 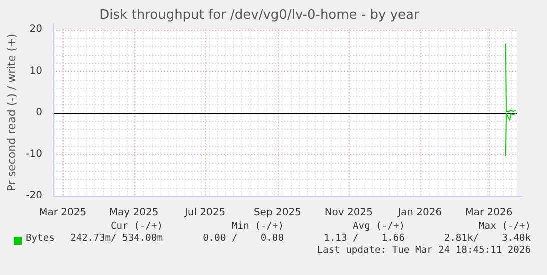 What do you see at coordinates (260, 16) in the screenshot?
I see `chart-title: Disk throughput for /dev/vg0/lv-0-home - by year` at bounding box center [260, 16].